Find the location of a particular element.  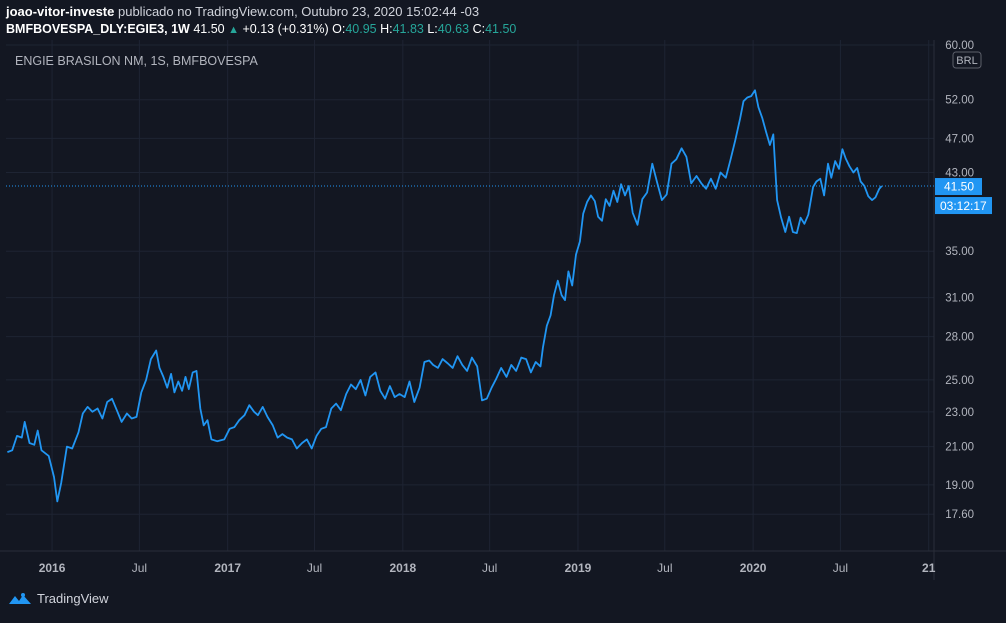

close-value: 41.50 is located at coordinates (501, 29).